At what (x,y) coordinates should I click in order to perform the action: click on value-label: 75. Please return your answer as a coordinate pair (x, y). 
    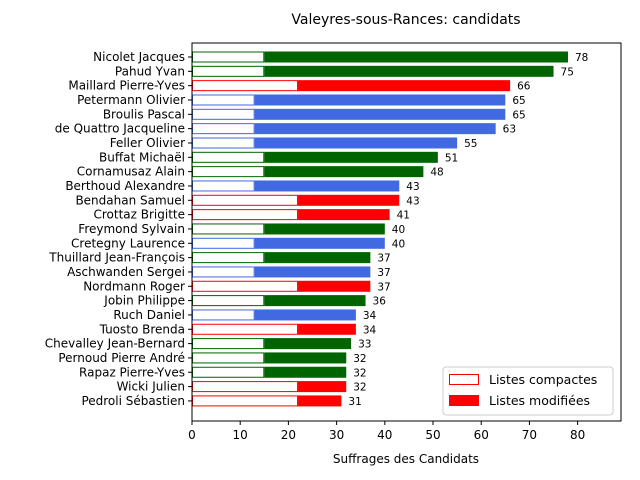
    Looking at the image, I should click on (567, 72).